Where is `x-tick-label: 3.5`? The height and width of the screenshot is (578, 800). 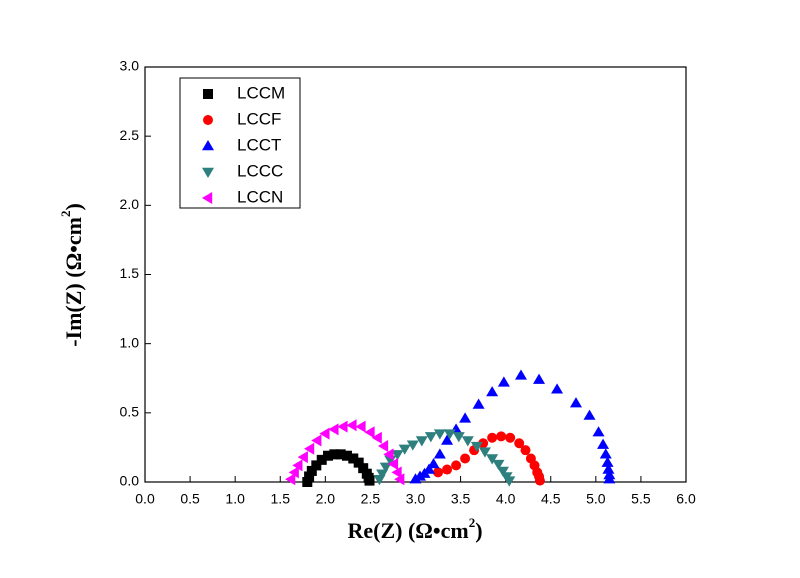 x-tick-label: 3.5 is located at coordinates (461, 499).